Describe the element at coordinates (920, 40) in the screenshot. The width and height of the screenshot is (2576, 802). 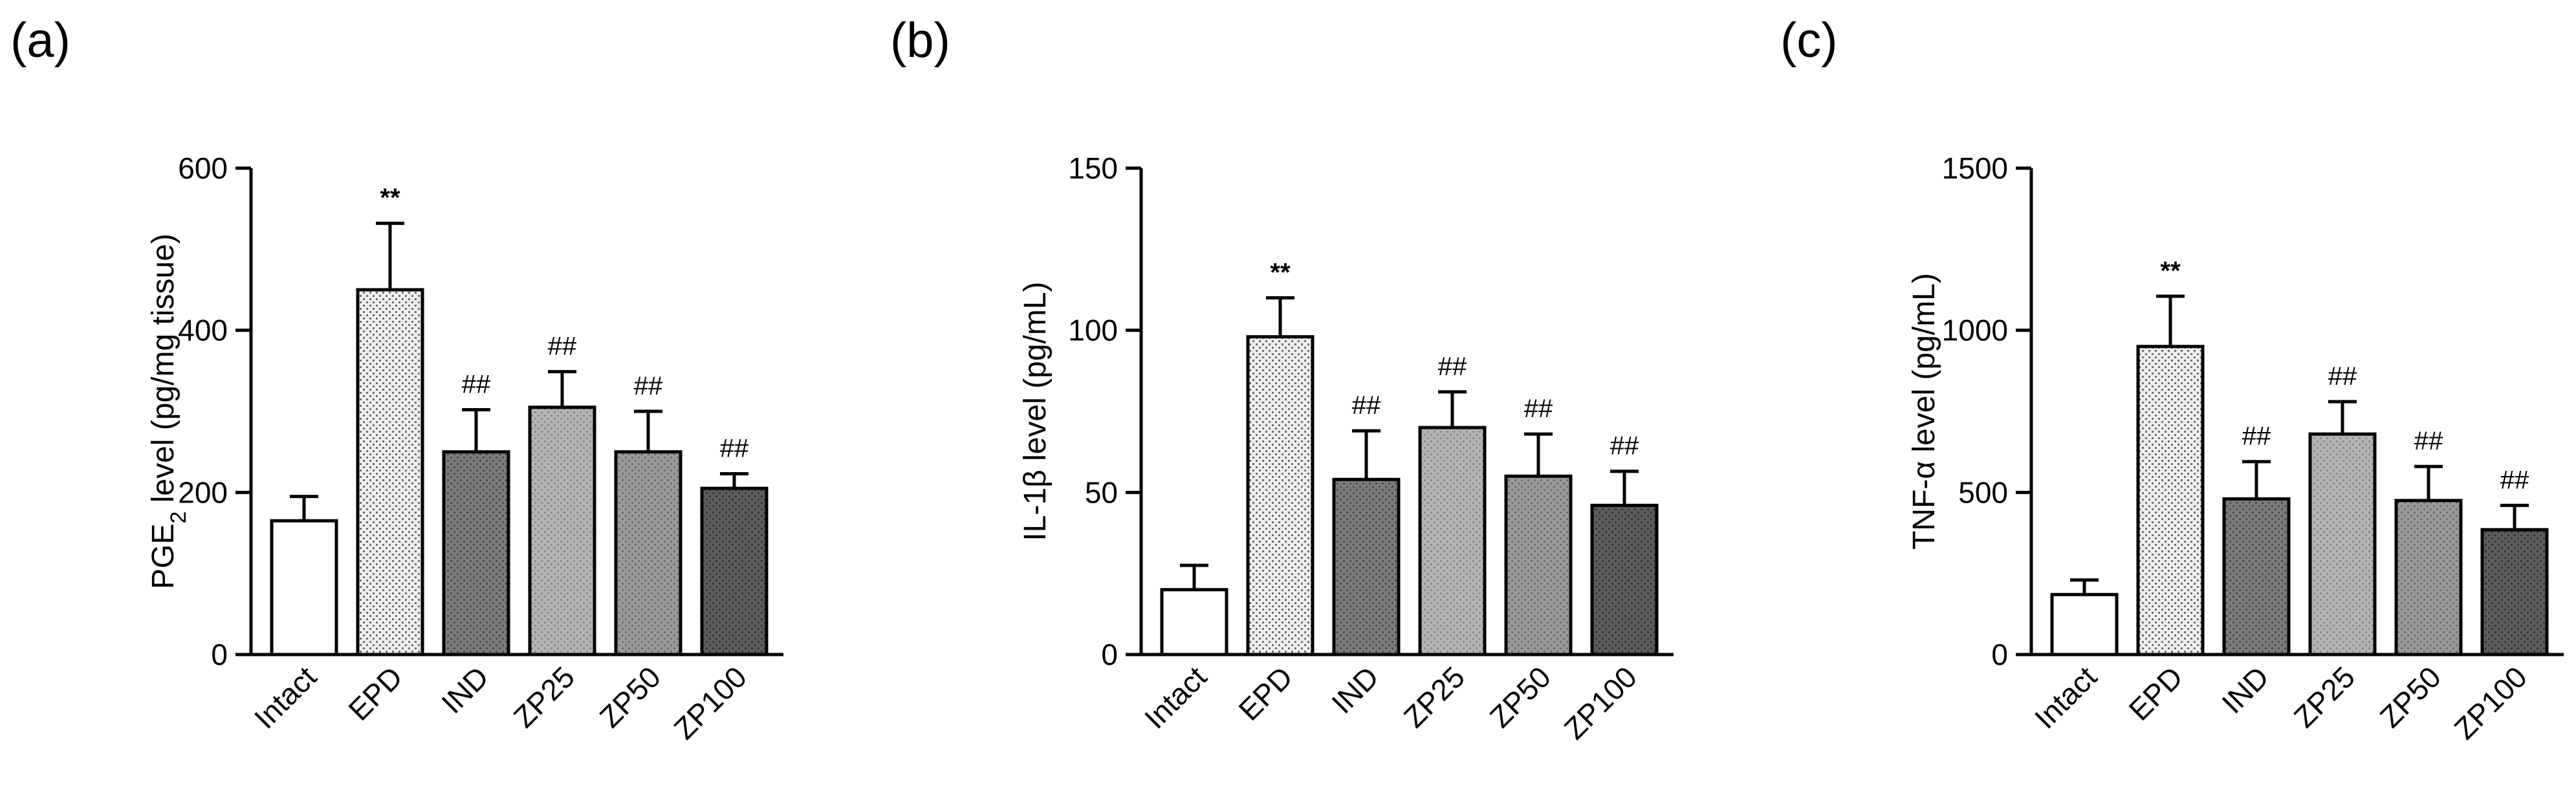
I see `panel-label: (b)` at that location.